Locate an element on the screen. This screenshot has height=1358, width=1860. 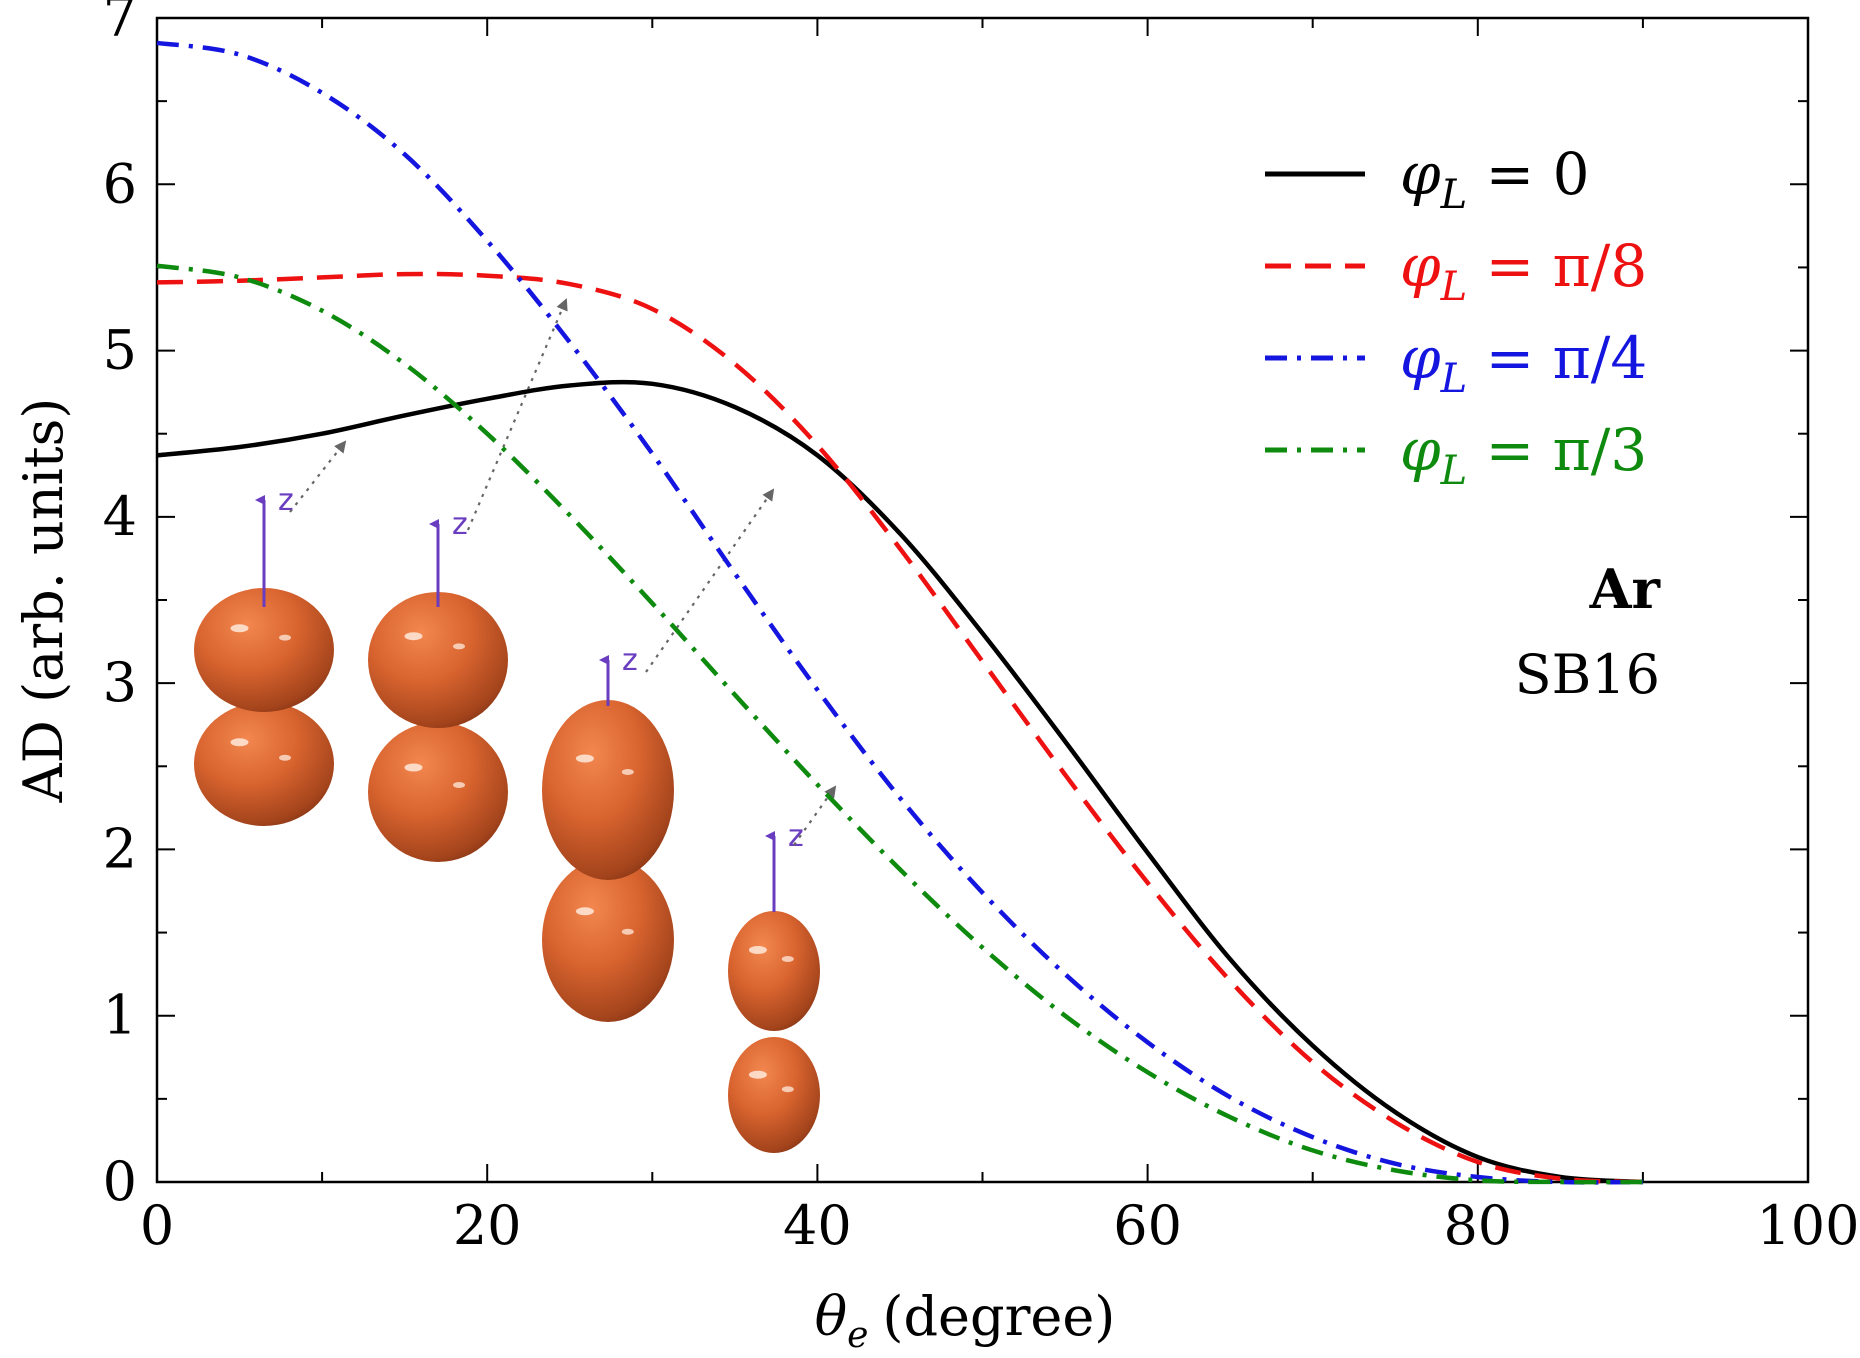
x-tick-label: 100 is located at coordinates (1807, 1225).